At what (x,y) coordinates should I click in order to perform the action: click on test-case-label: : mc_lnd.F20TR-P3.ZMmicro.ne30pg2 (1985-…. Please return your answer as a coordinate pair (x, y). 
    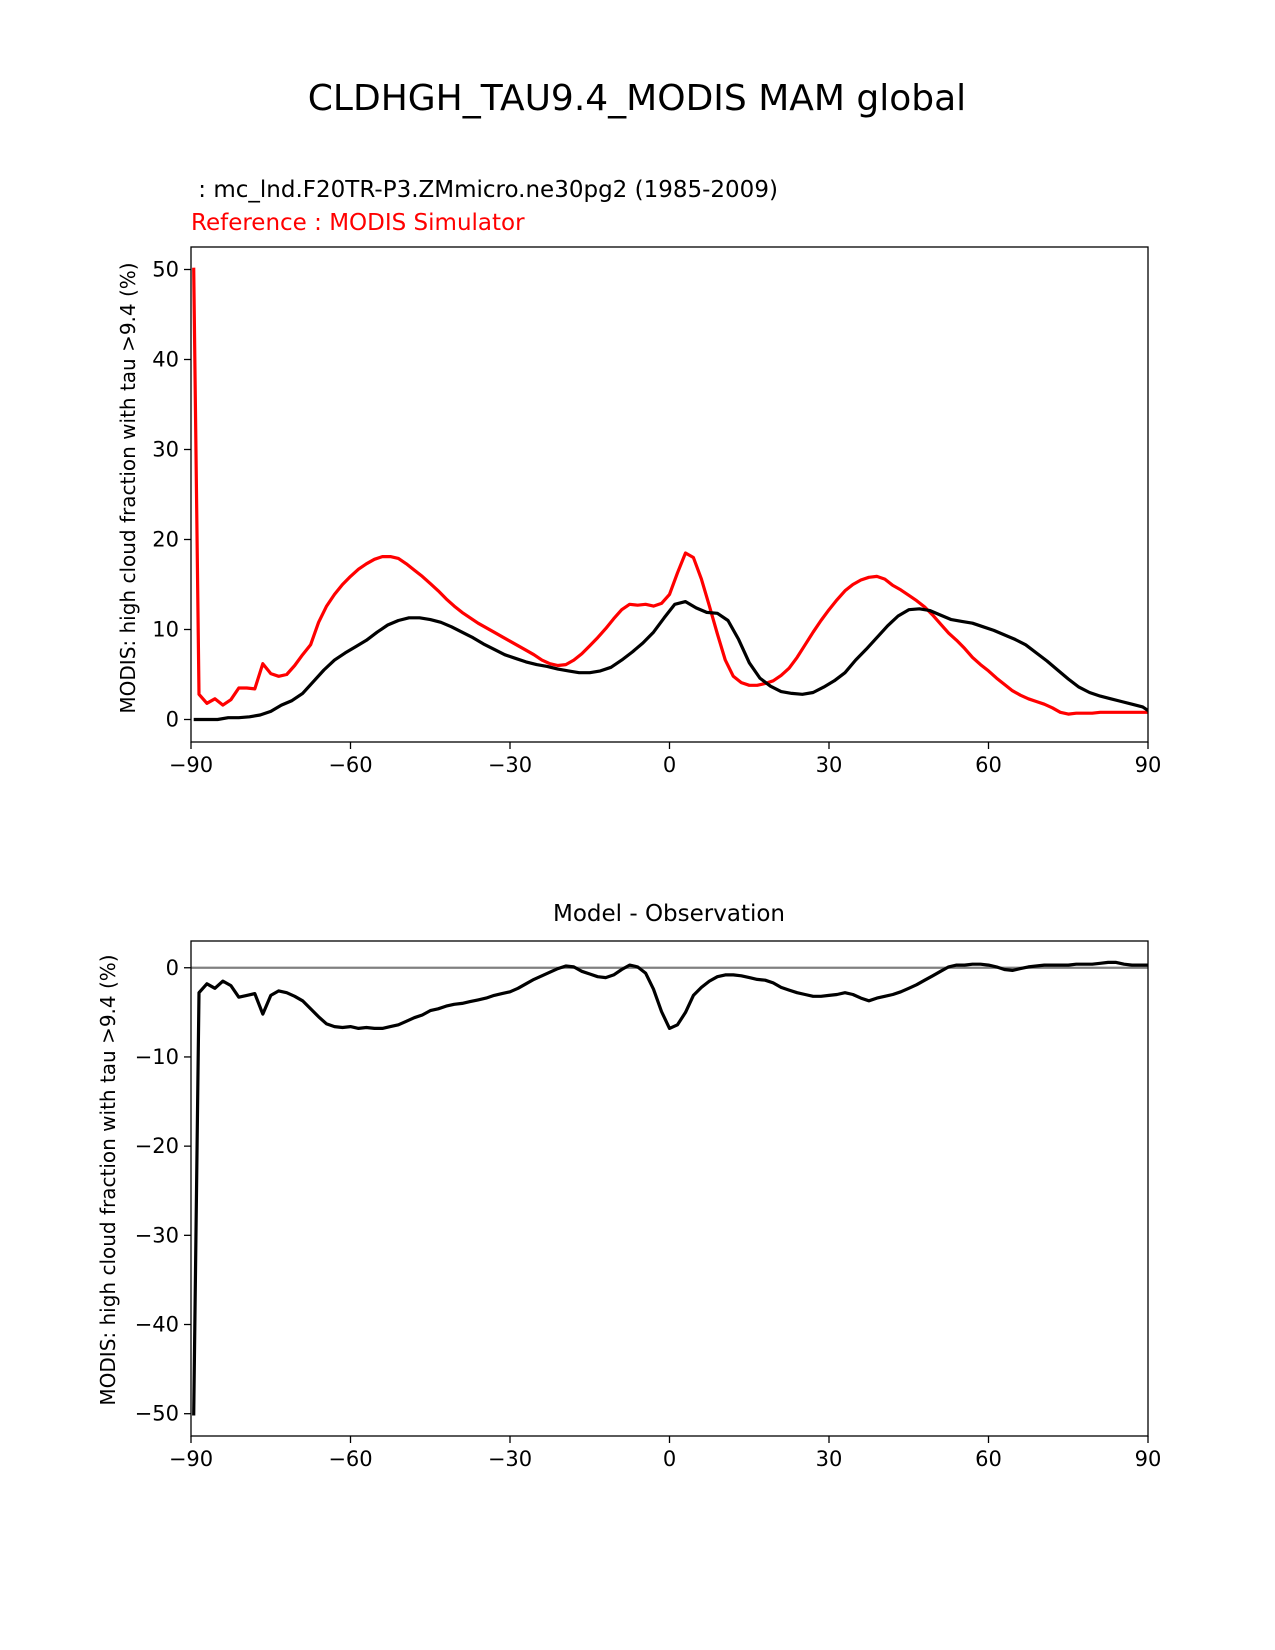
    Looking at the image, I should click on (484, 190).